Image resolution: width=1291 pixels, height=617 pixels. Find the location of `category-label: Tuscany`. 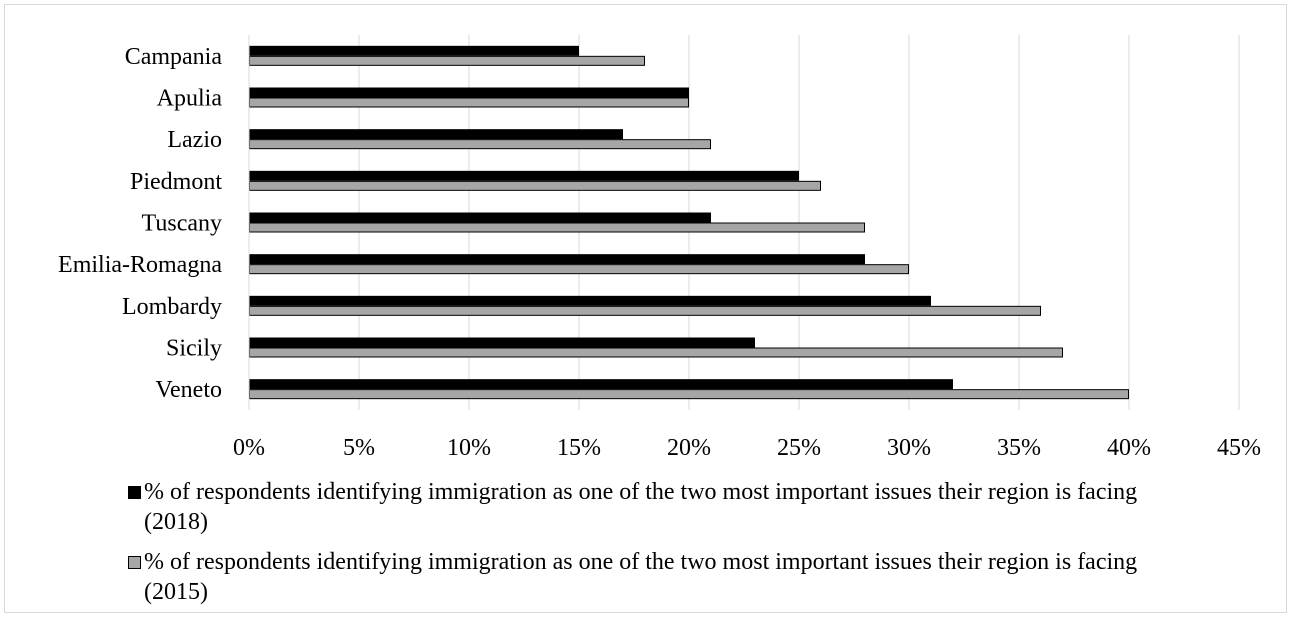

category-label: Tuscany is located at coordinates (182, 224).